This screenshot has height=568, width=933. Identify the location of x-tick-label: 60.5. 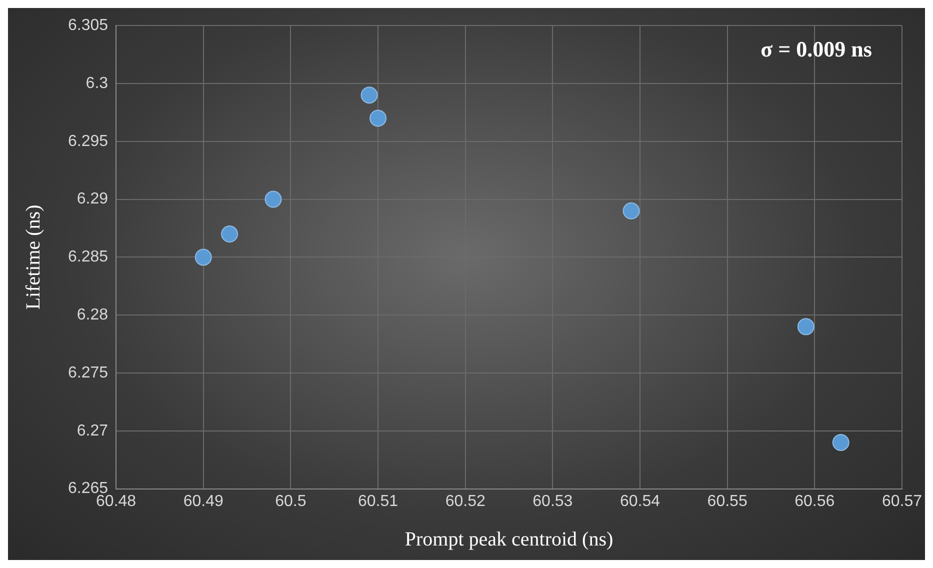
(290, 501).